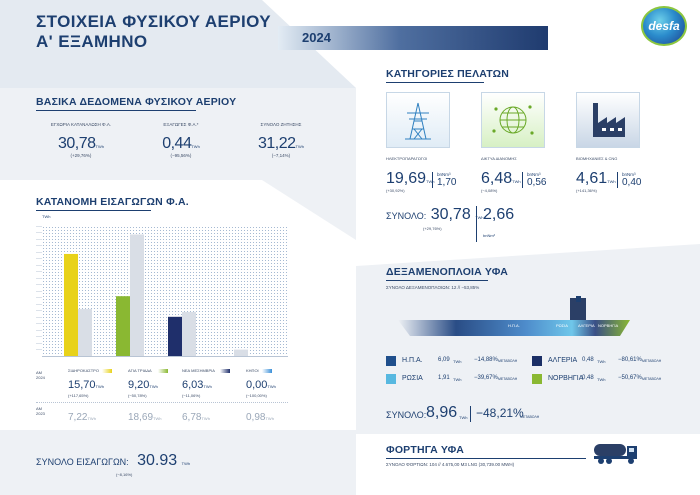 This screenshot has height=495, width=700. I want to click on import-point-3: ΝΕΑ ΜΕΣΗΜΒΡΙΑ 6,03TWh (−11,06%) 6,78TWh, so click(210, 396).